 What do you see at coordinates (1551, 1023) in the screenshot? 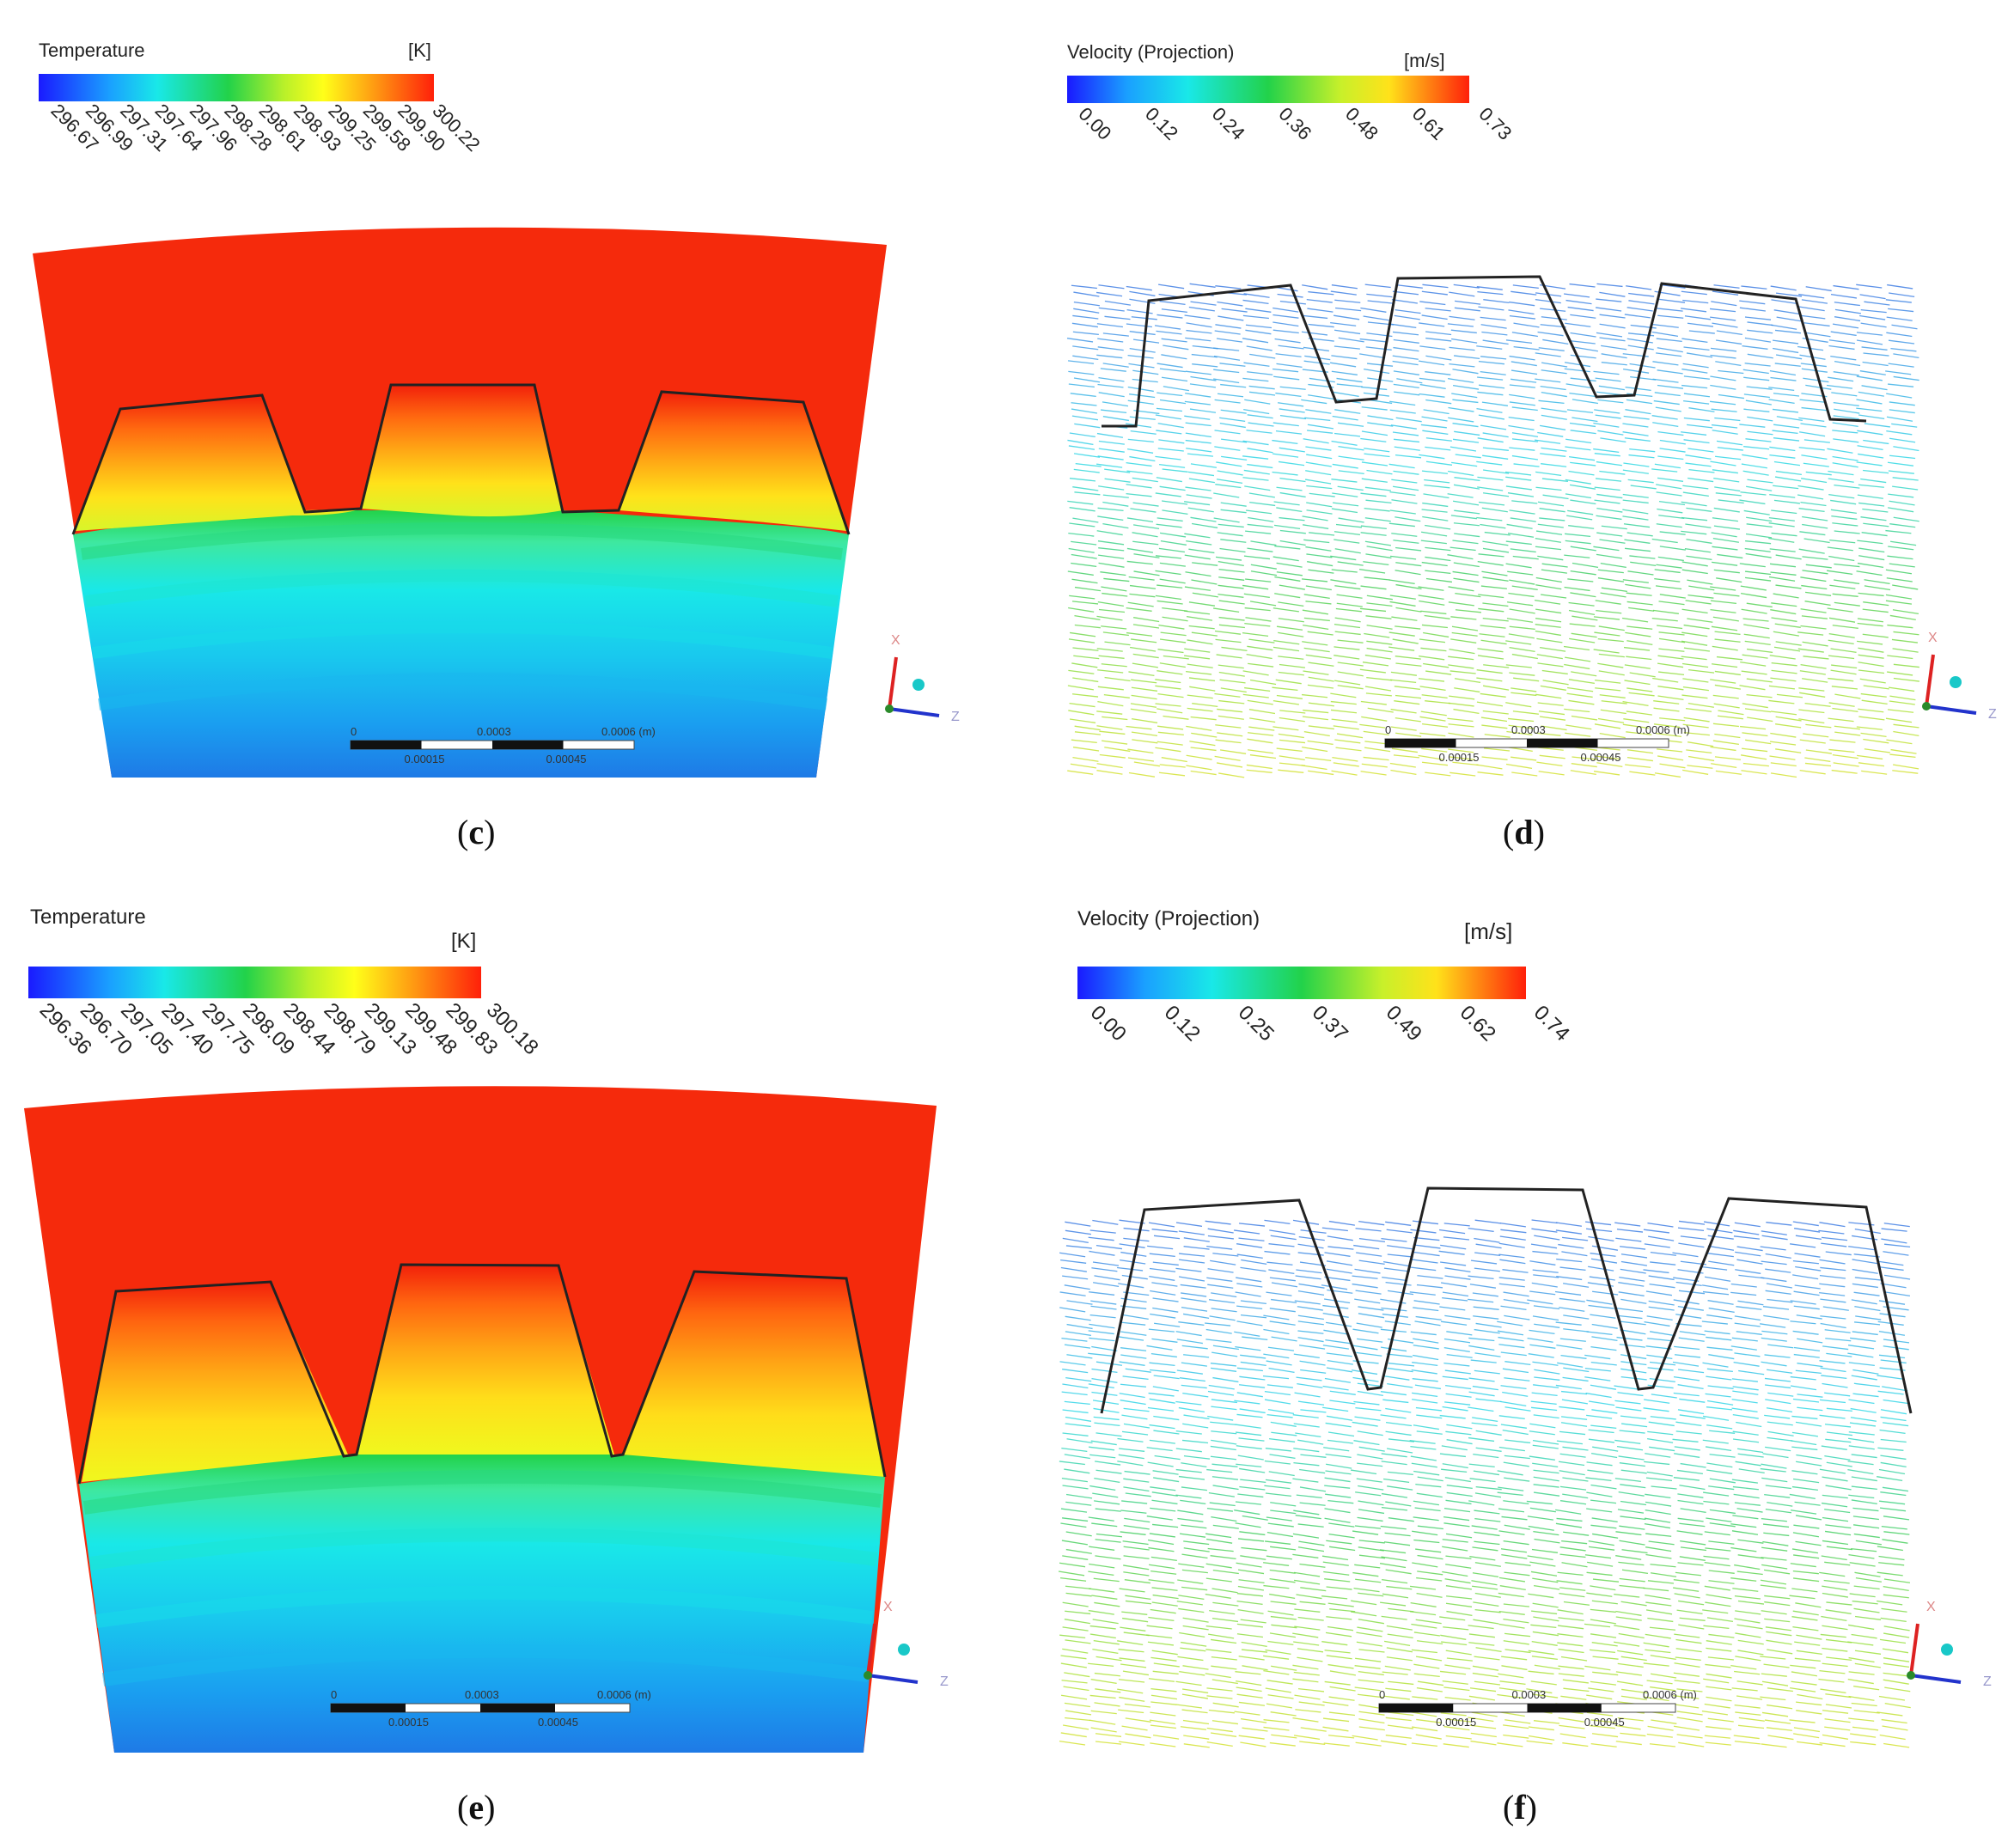
I see `colorbar-tick-label: 0.74` at bounding box center [1551, 1023].